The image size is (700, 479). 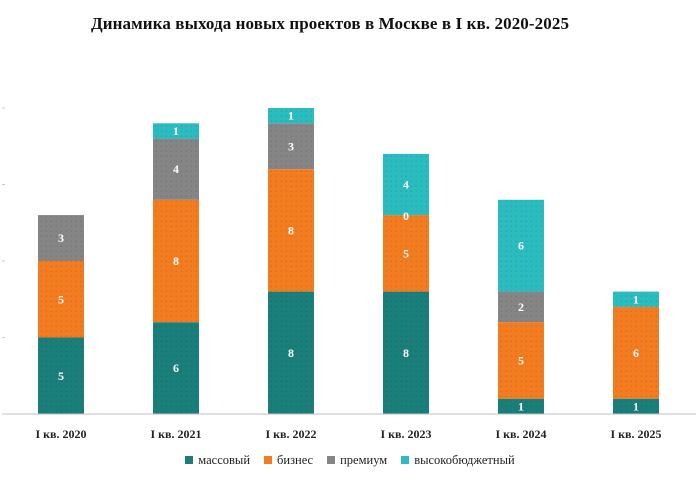 I want to click on legend-item: высокобюджетный, so click(x=458, y=460).